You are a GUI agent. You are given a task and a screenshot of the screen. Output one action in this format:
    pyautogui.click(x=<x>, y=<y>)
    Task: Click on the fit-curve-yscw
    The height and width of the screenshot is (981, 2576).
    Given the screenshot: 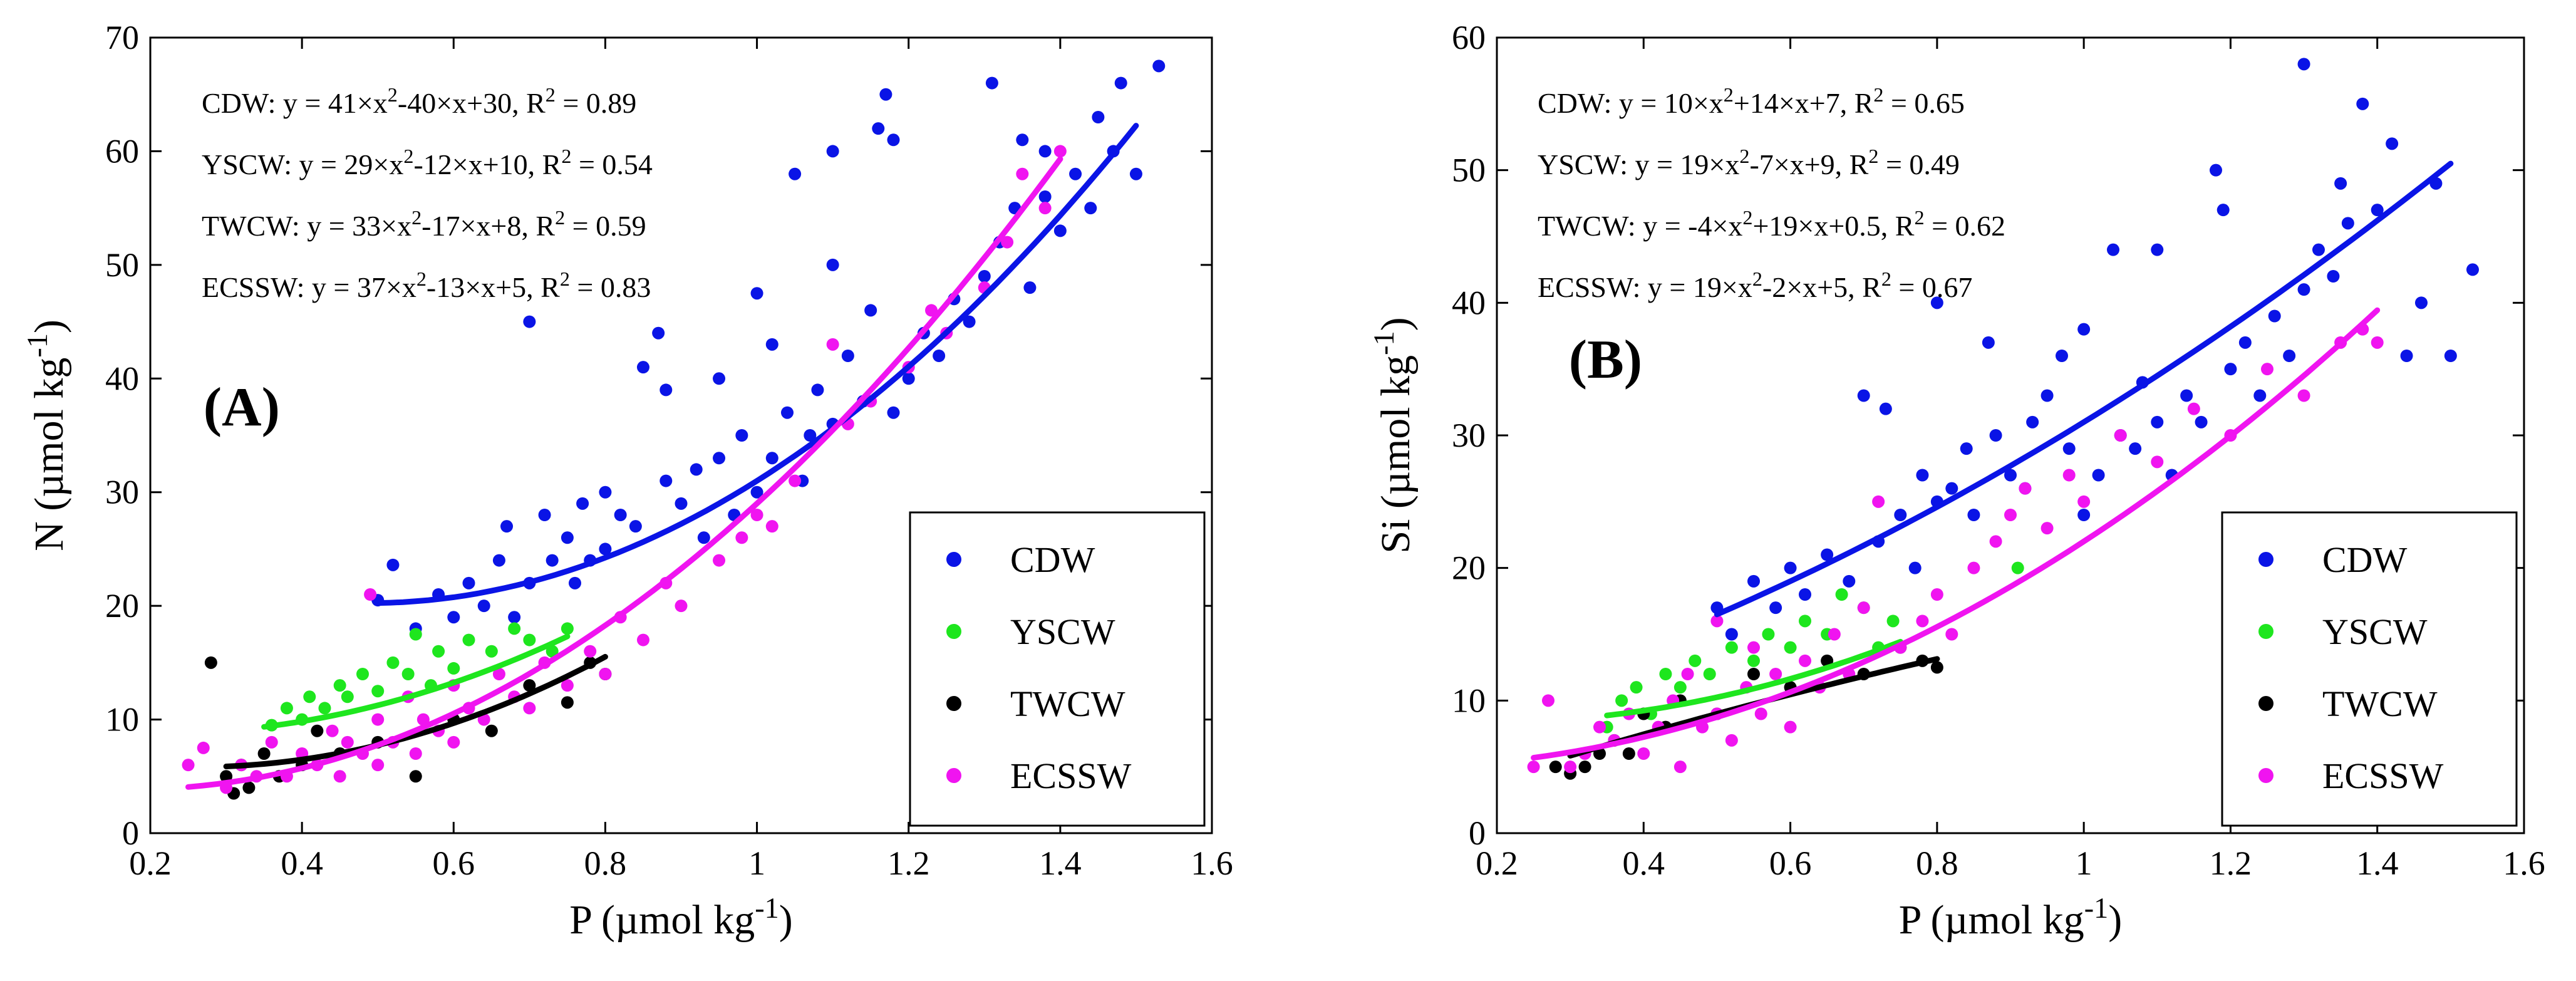 What is the action you would take?
    pyautogui.click(x=416, y=681)
    